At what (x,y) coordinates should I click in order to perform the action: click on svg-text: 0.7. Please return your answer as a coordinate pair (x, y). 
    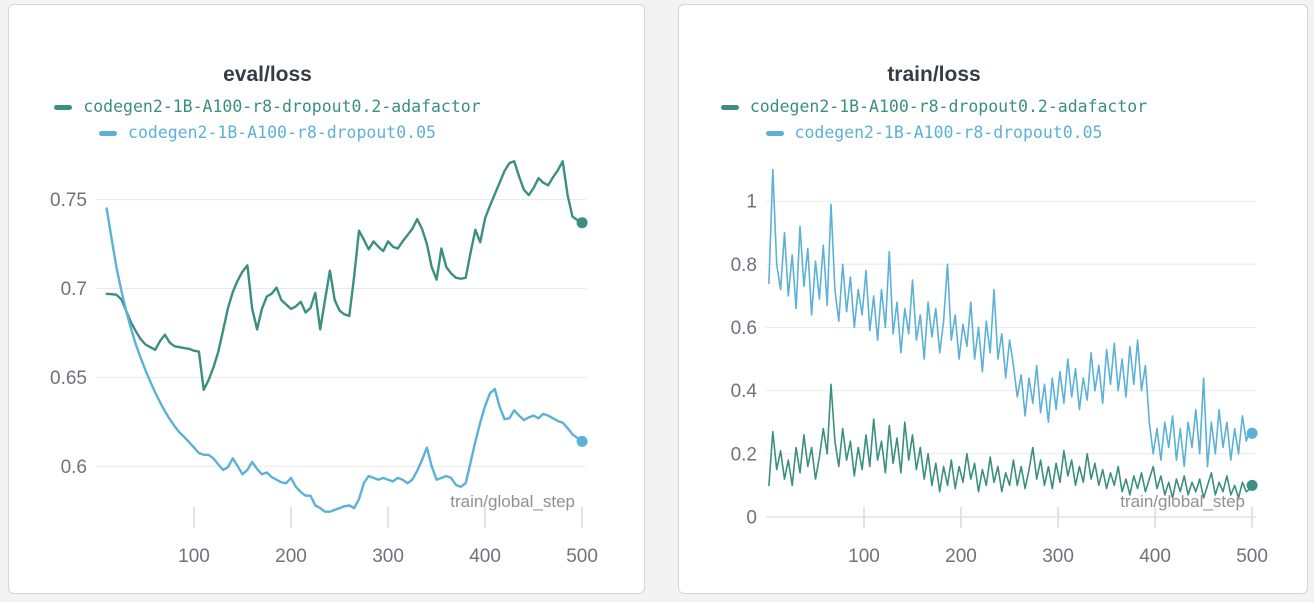
    Looking at the image, I should click on (74, 289).